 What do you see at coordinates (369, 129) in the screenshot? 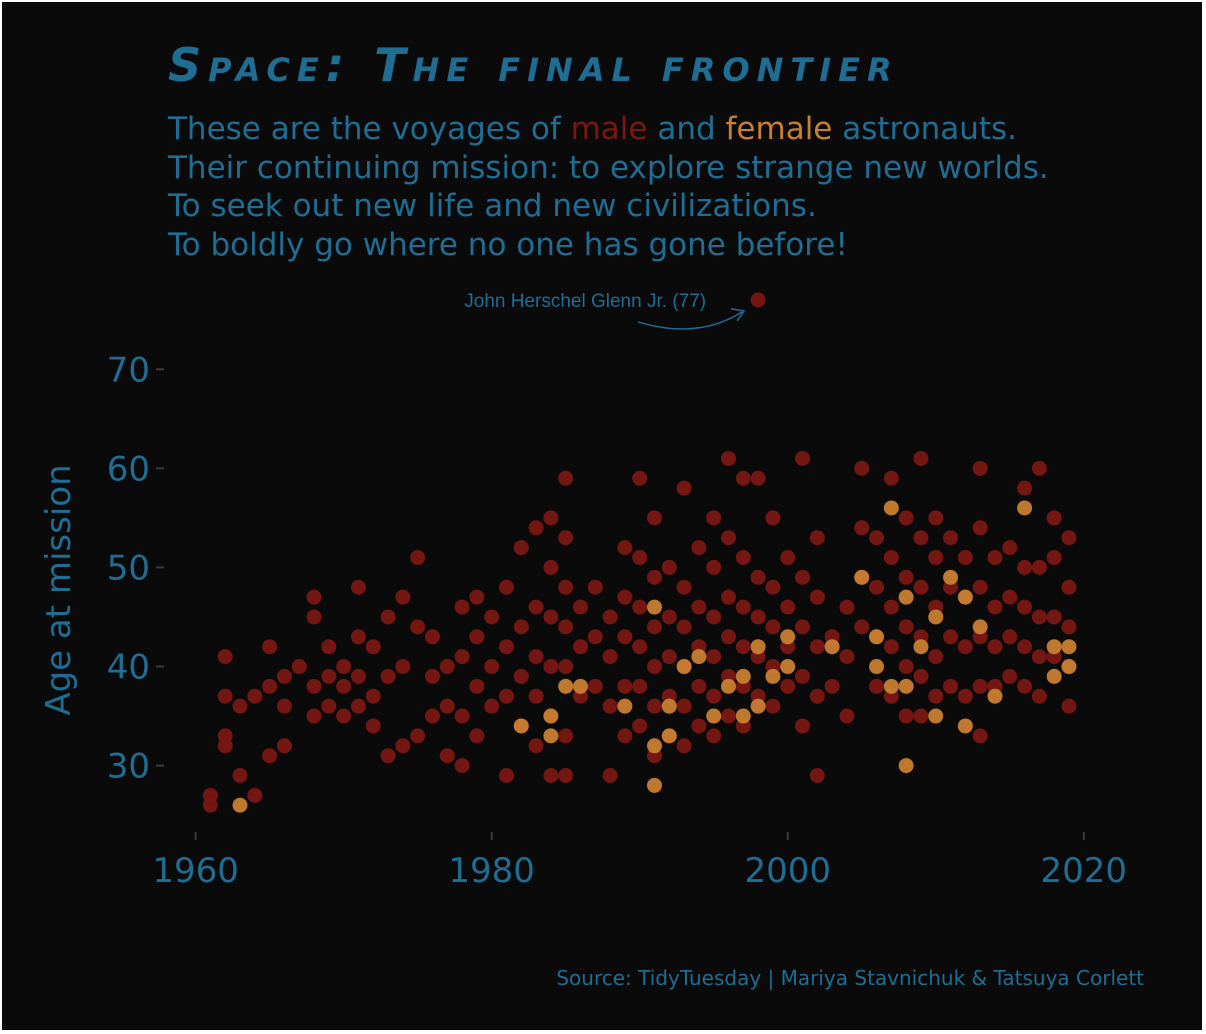
I see `subtitle-line-1-start: These are the voyages of` at bounding box center [369, 129].